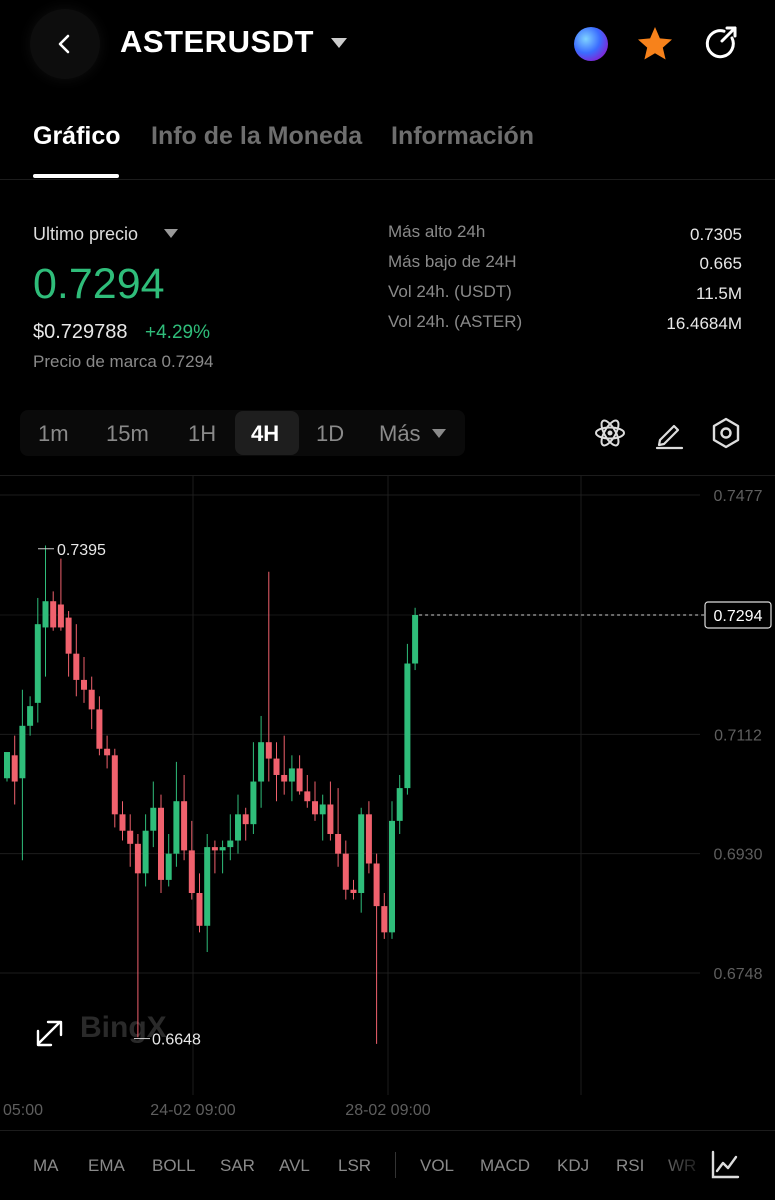 Image resolution: width=775 pixels, height=1200 pixels. What do you see at coordinates (86, 234) in the screenshot?
I see `last-price-label: Ultimo precio` at bounding box center [86, 234].